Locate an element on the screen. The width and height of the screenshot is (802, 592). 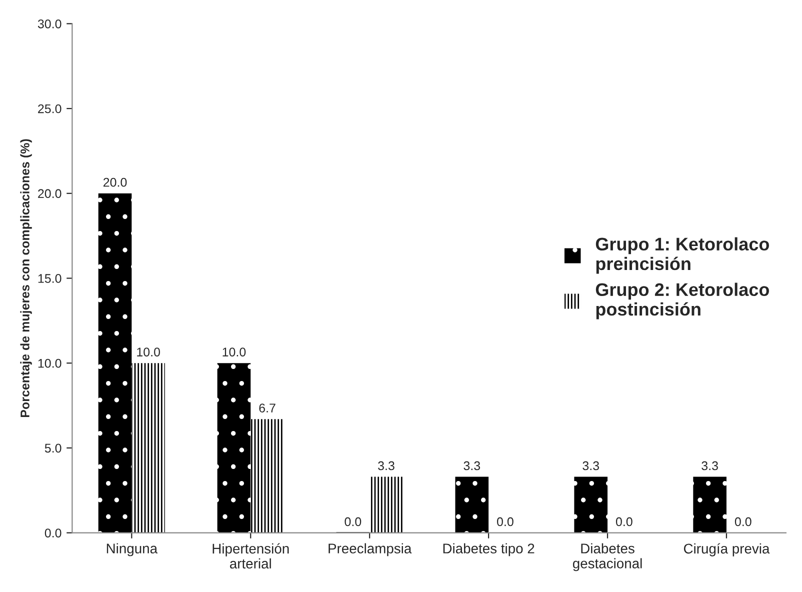
y-tick-label: 0.0 is located at coordinates (53, 533).